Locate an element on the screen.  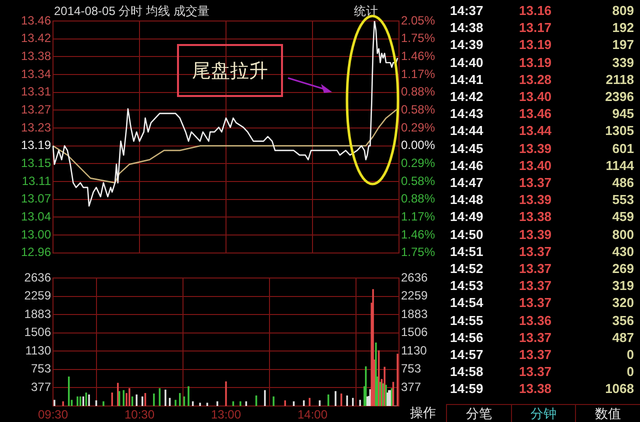
y-tick-label: 2259 is located at coordinates (38, 295).